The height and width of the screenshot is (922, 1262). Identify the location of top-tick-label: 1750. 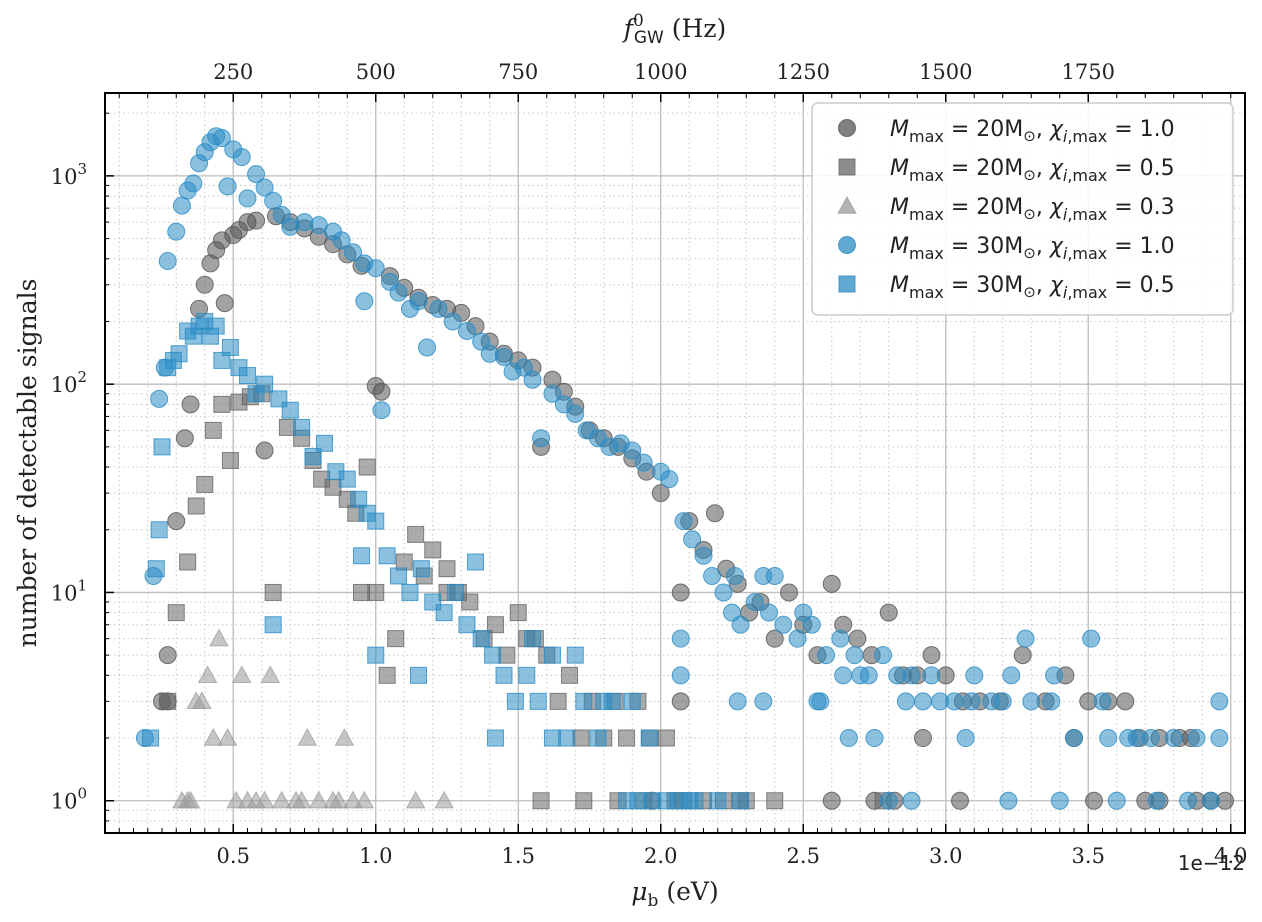
(1088, 72).